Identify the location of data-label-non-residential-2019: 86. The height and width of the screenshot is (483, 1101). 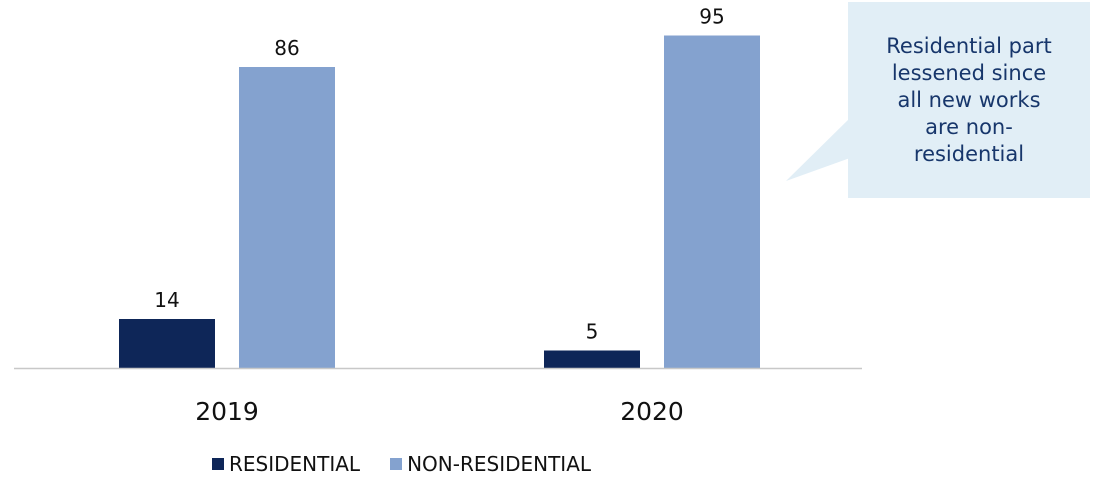
(286, 48).